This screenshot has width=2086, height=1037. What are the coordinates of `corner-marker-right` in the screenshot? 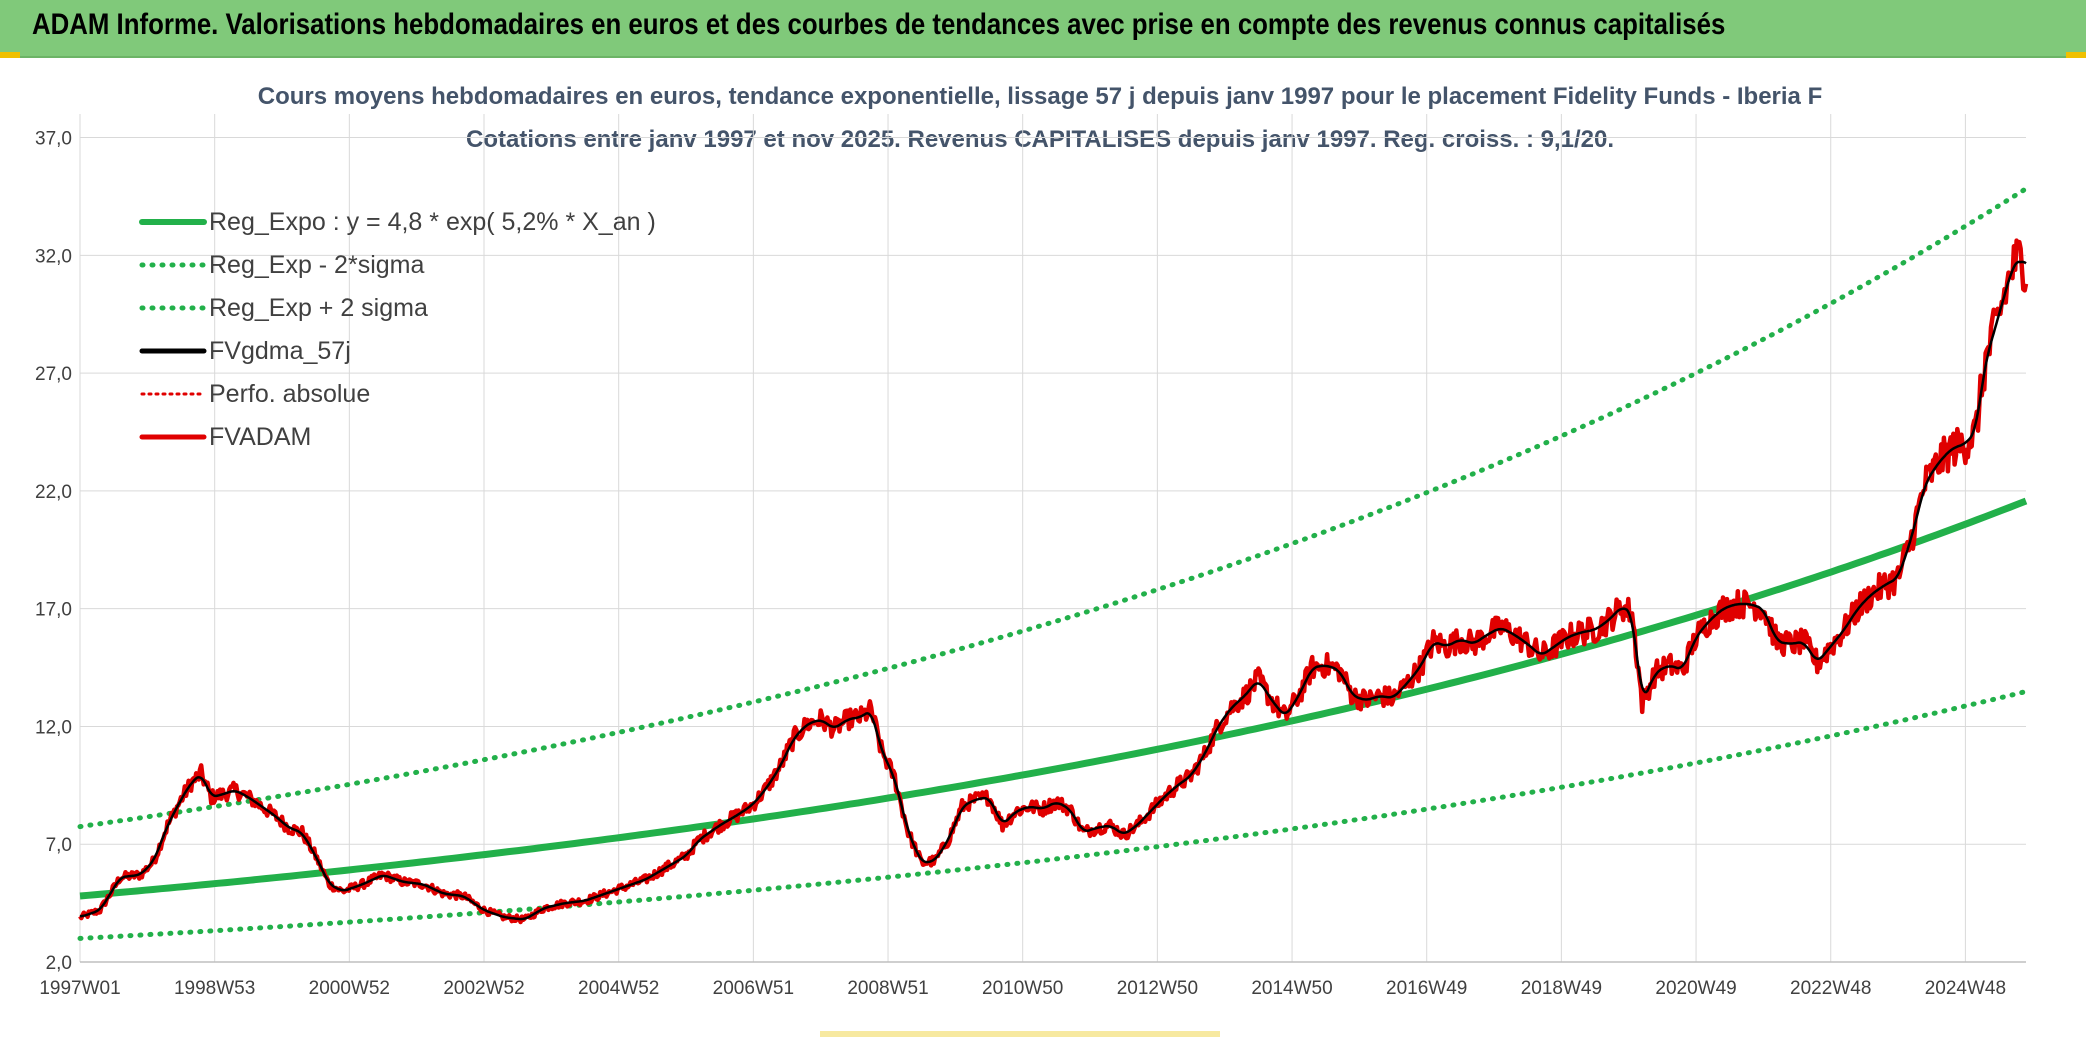 It's located at (2076, 55).